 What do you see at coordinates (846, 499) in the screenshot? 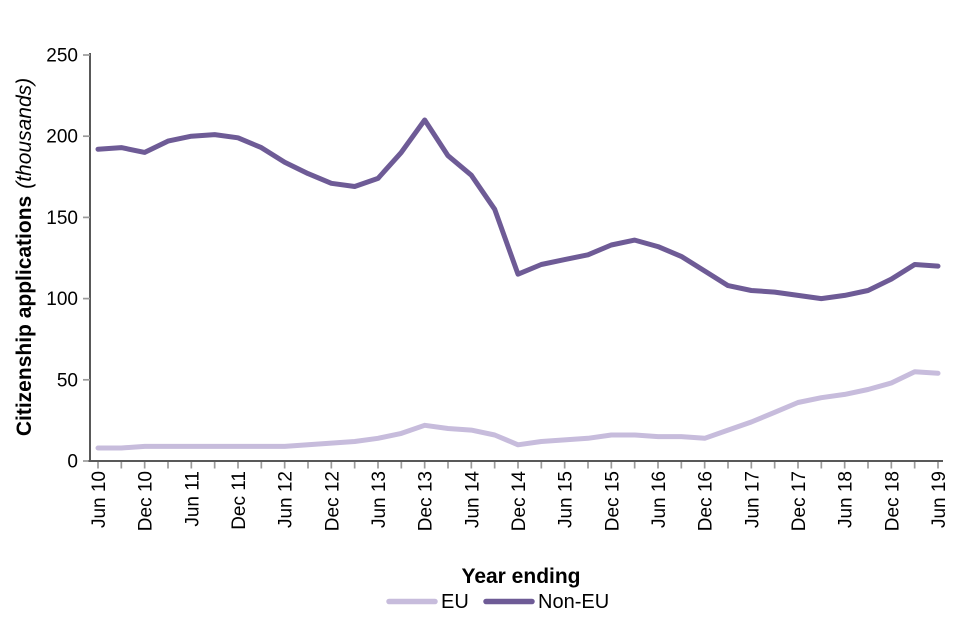
I see `x-tick-label: Jun 18` at bounding box center [846, 499].